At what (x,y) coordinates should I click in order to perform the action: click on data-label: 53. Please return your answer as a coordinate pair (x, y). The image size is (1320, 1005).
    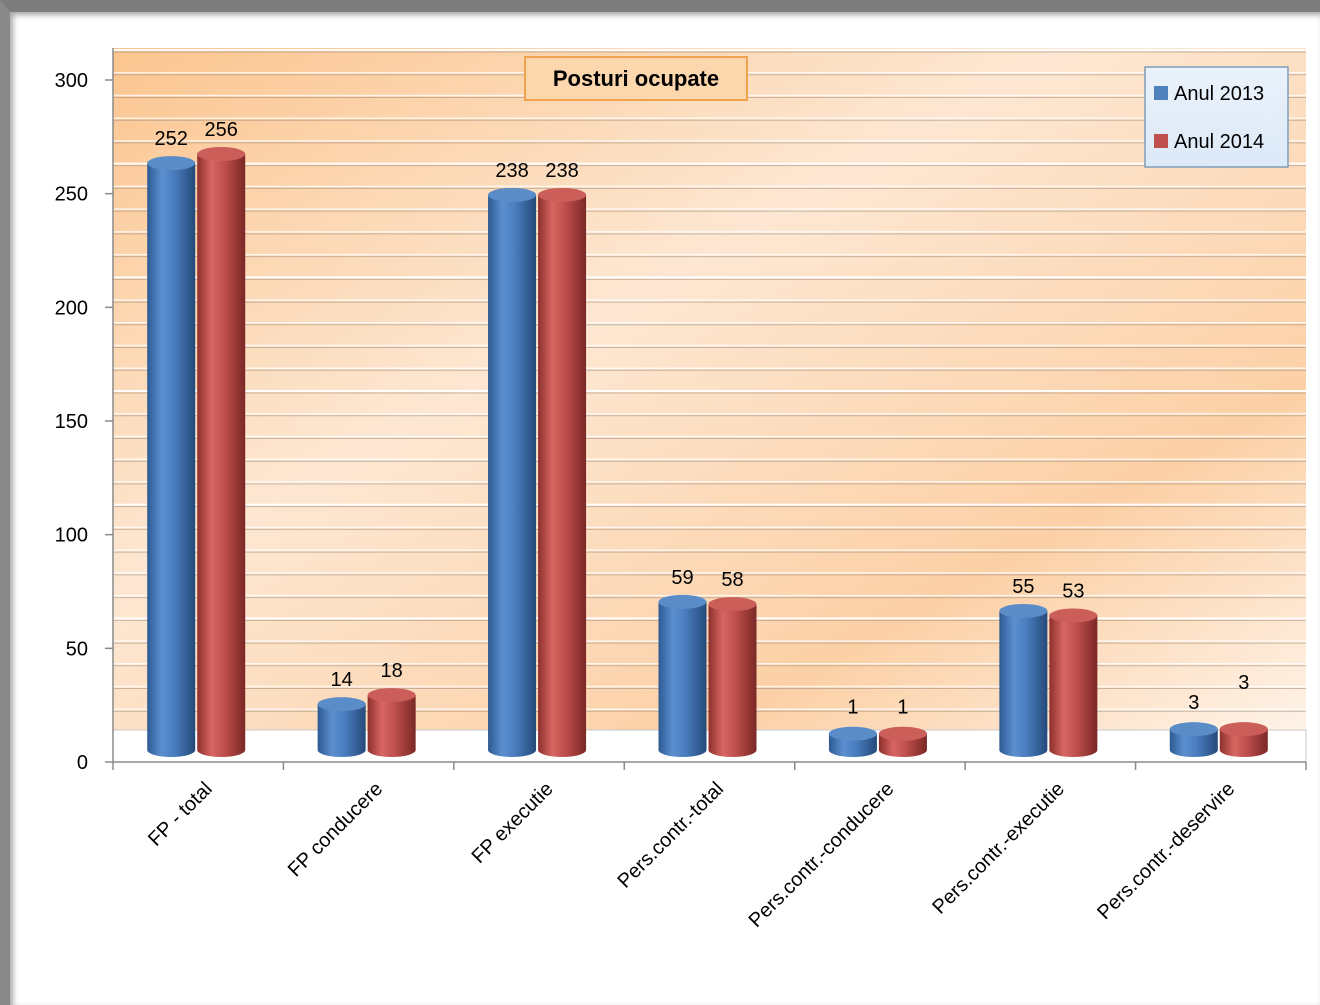
    Looking at the image, I should click on (1073, 592).